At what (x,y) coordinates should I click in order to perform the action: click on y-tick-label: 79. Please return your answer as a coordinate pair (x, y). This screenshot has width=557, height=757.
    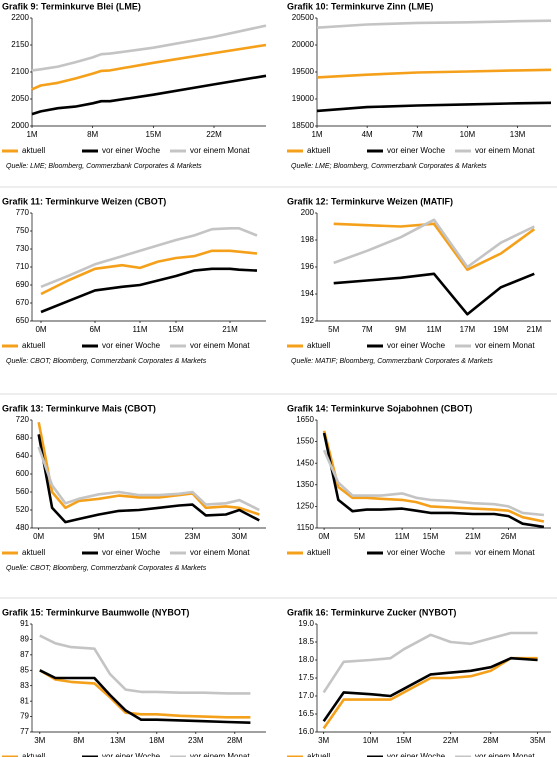
    Looking at the image, I should click on (24, 716).